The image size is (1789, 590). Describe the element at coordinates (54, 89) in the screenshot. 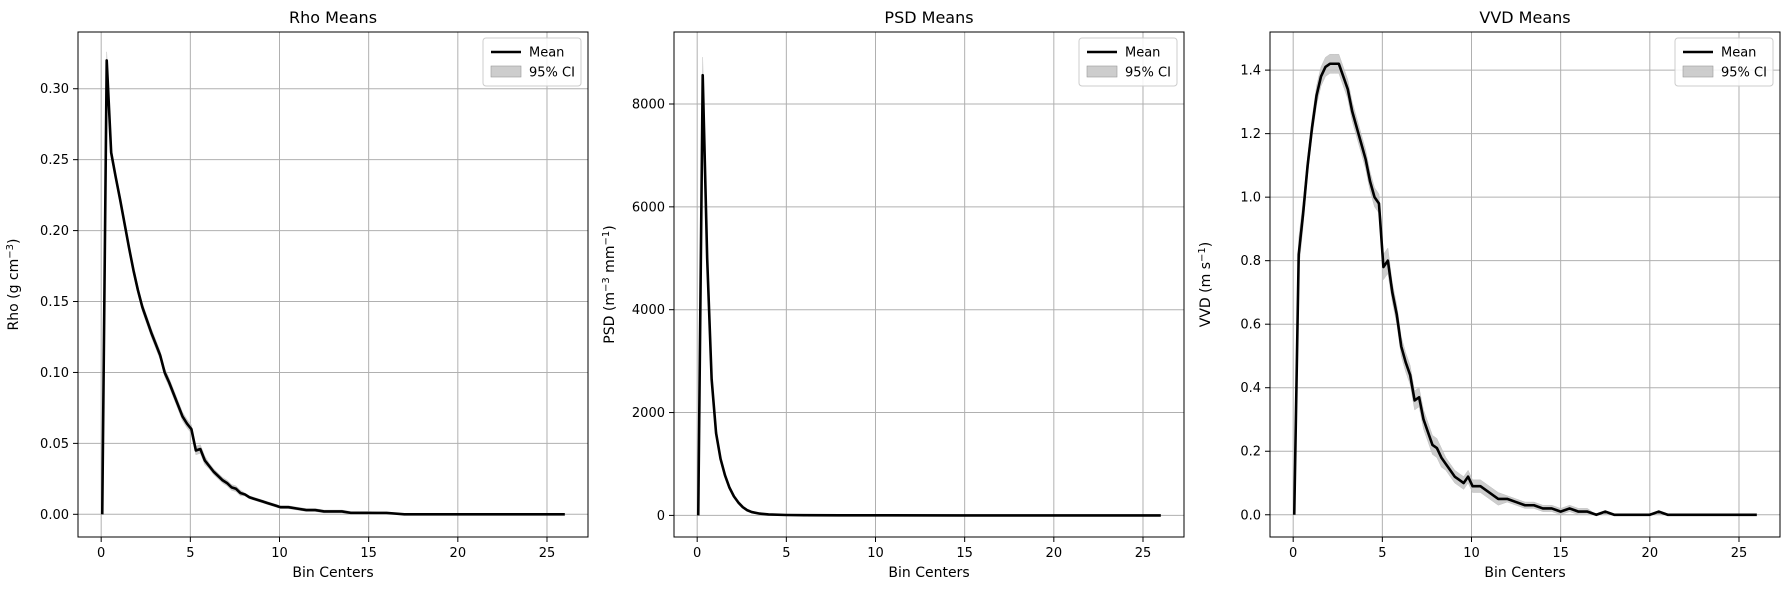

I see `y-tick-label: 0.30` at that location.